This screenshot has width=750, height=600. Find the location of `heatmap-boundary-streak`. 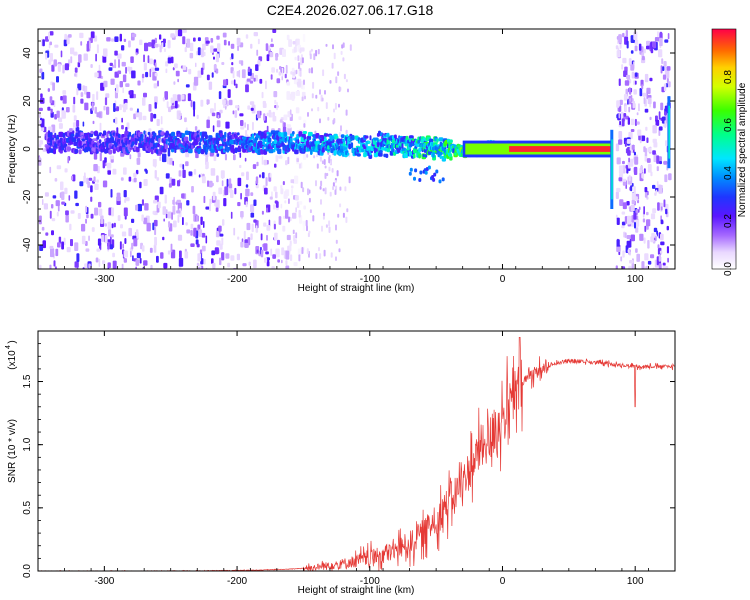

heatmap-boundary-streak is located at coordinates (612, 169).